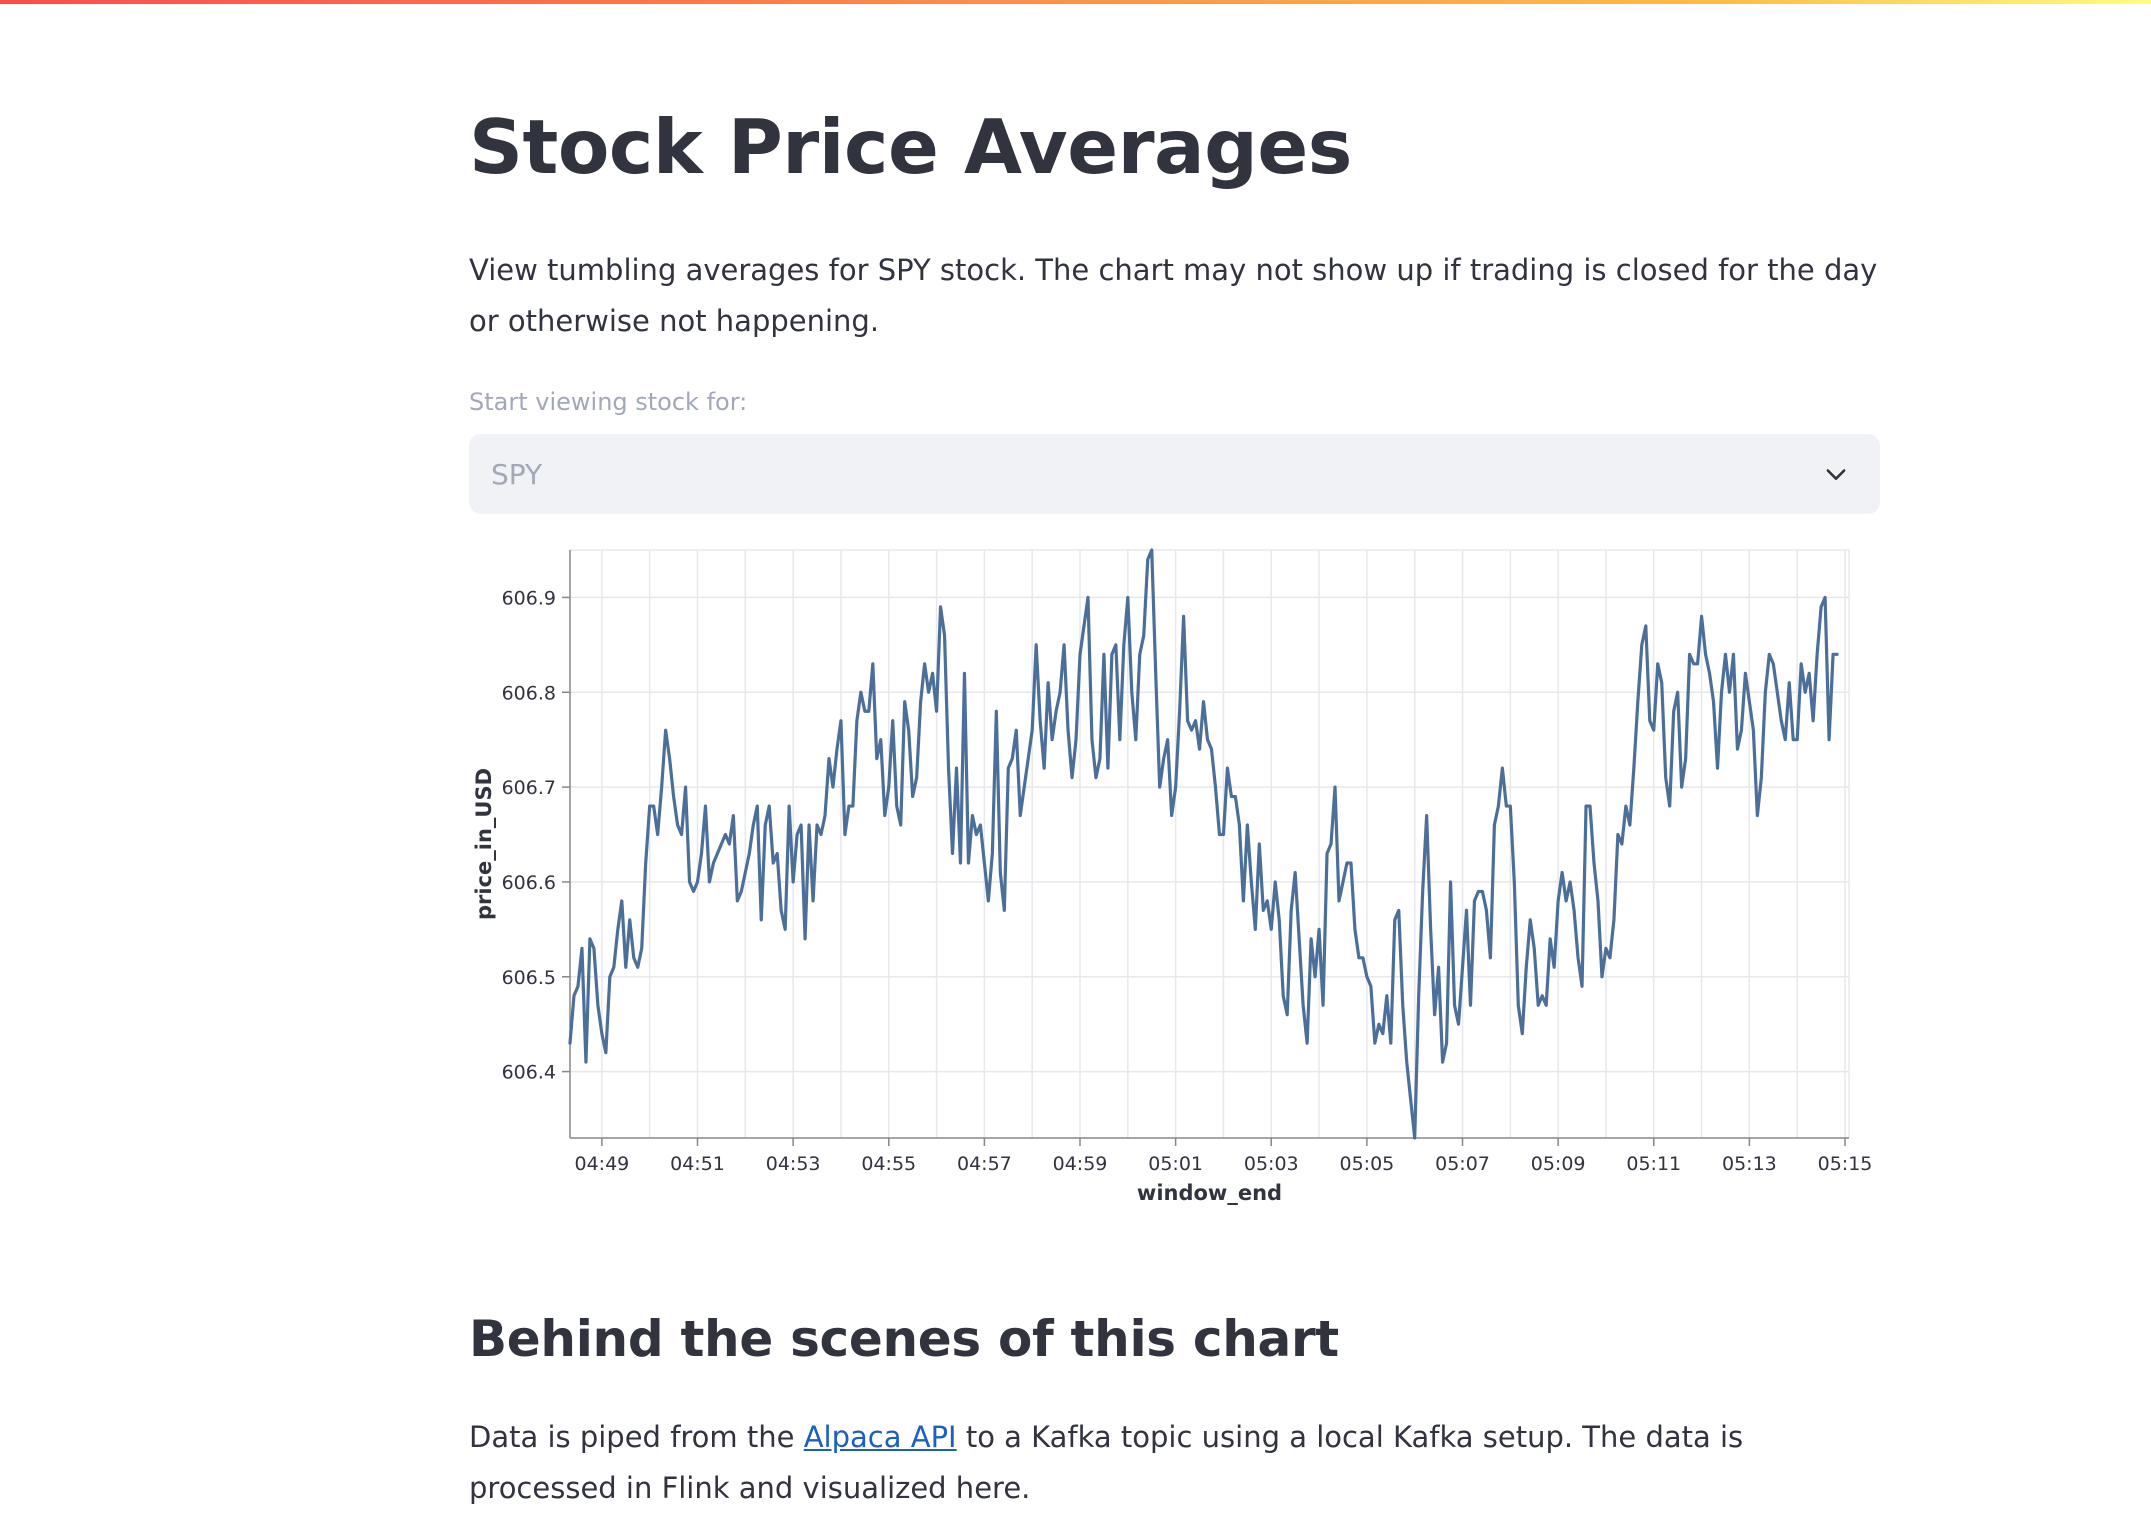 Image resolution: width=2151 pixels, height=1515 pixels. I want to click on x-tick-label: 04:53, so click(793, 1164).